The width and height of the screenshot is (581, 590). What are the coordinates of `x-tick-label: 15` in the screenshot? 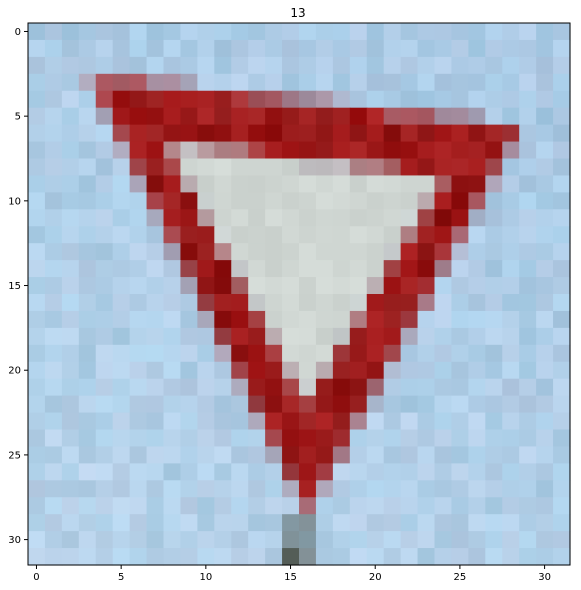 It's located at (290, 577).